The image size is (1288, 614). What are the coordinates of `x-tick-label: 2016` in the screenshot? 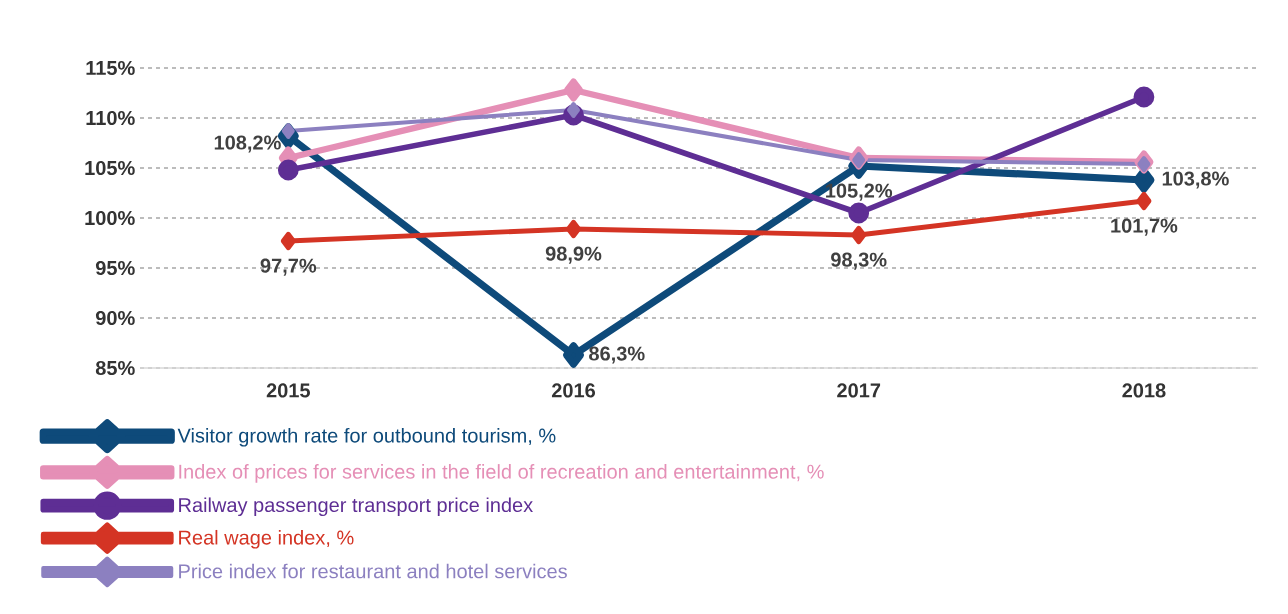 It's located at (573, 390).